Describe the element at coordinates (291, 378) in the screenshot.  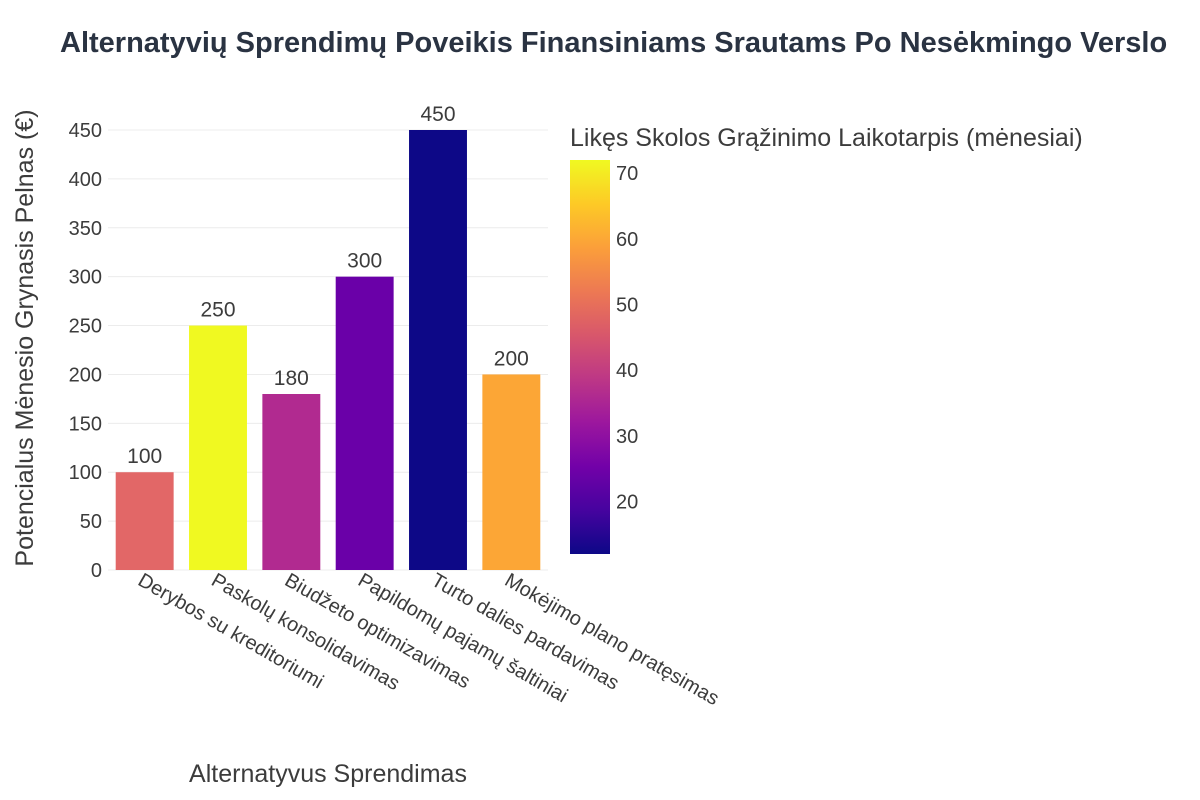
I see `bar-value-label: 180` at that location.